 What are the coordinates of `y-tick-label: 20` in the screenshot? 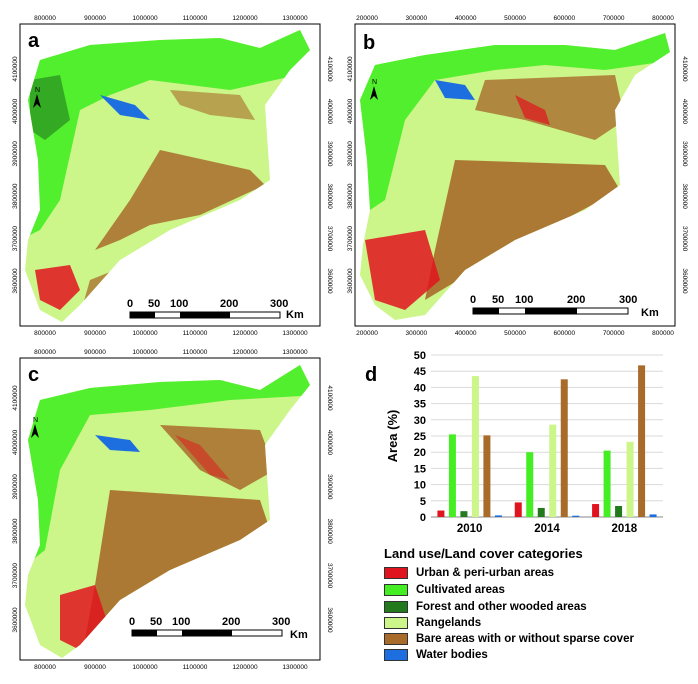 It's located at (420, 453).